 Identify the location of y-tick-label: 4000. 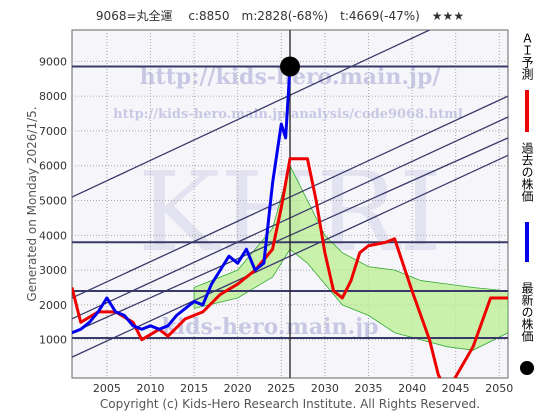
(53, 235).